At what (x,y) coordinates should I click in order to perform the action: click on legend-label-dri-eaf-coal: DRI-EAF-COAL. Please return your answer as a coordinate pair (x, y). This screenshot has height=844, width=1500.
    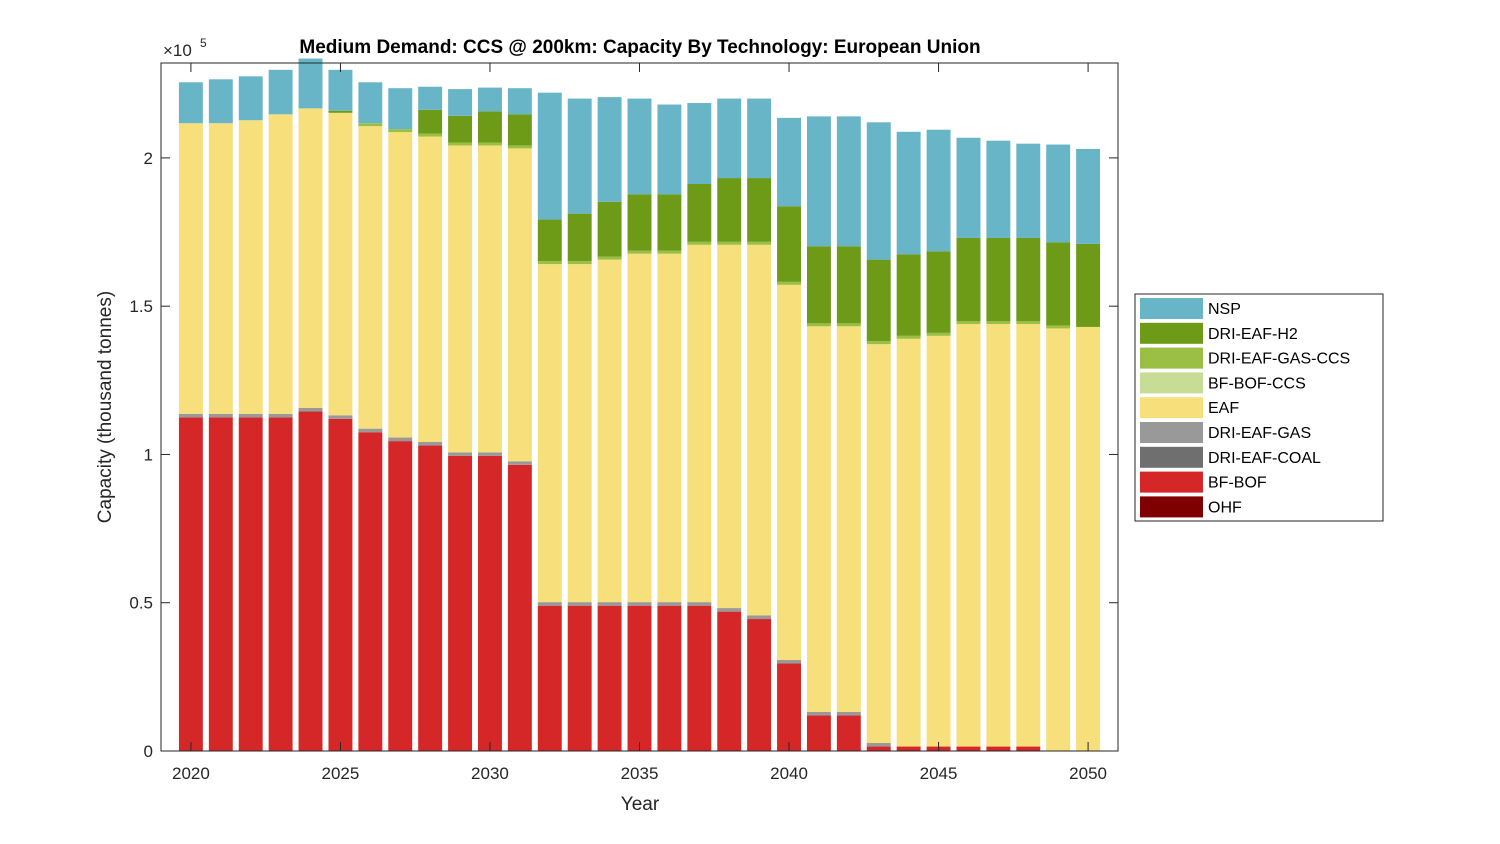
    Looking at the image, I should click on (1264, 458).